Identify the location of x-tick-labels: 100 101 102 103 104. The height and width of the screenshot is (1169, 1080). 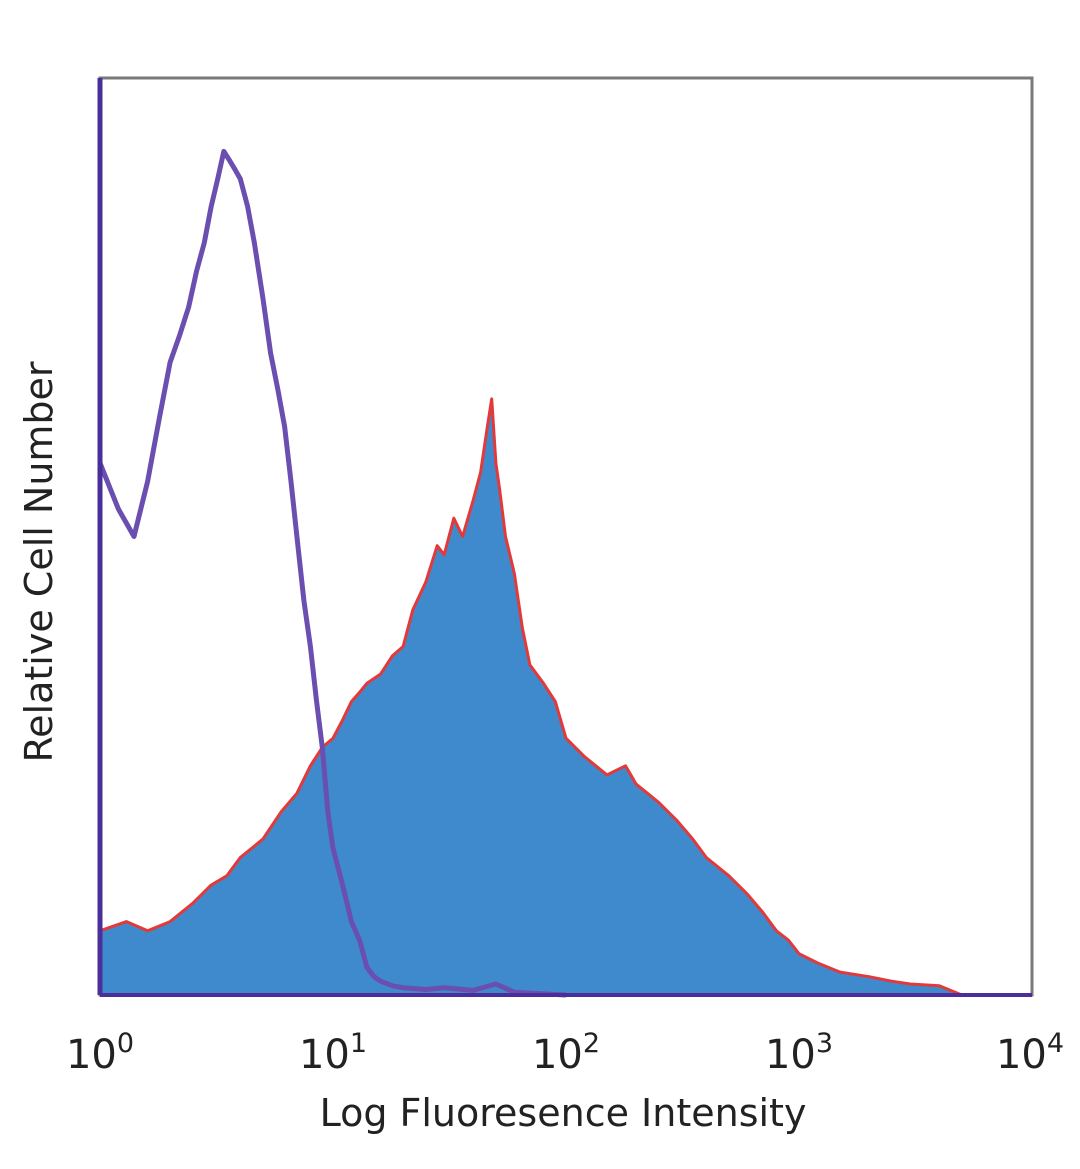
(565, 1053).